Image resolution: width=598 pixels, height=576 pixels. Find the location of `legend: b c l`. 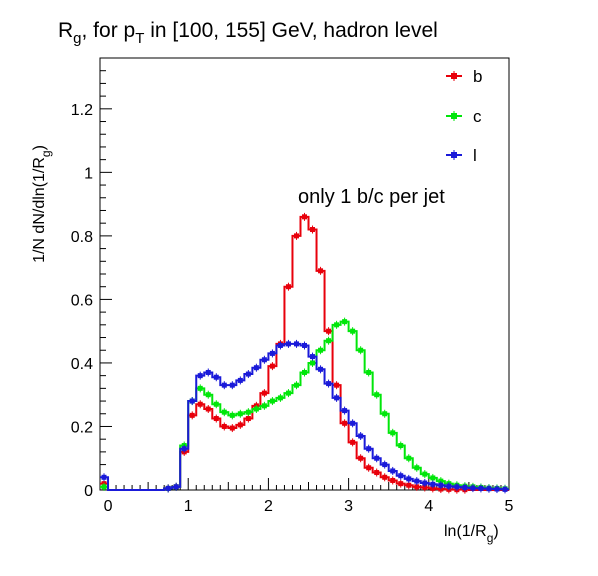

legend: b c l is located at coordinates (464, 116).